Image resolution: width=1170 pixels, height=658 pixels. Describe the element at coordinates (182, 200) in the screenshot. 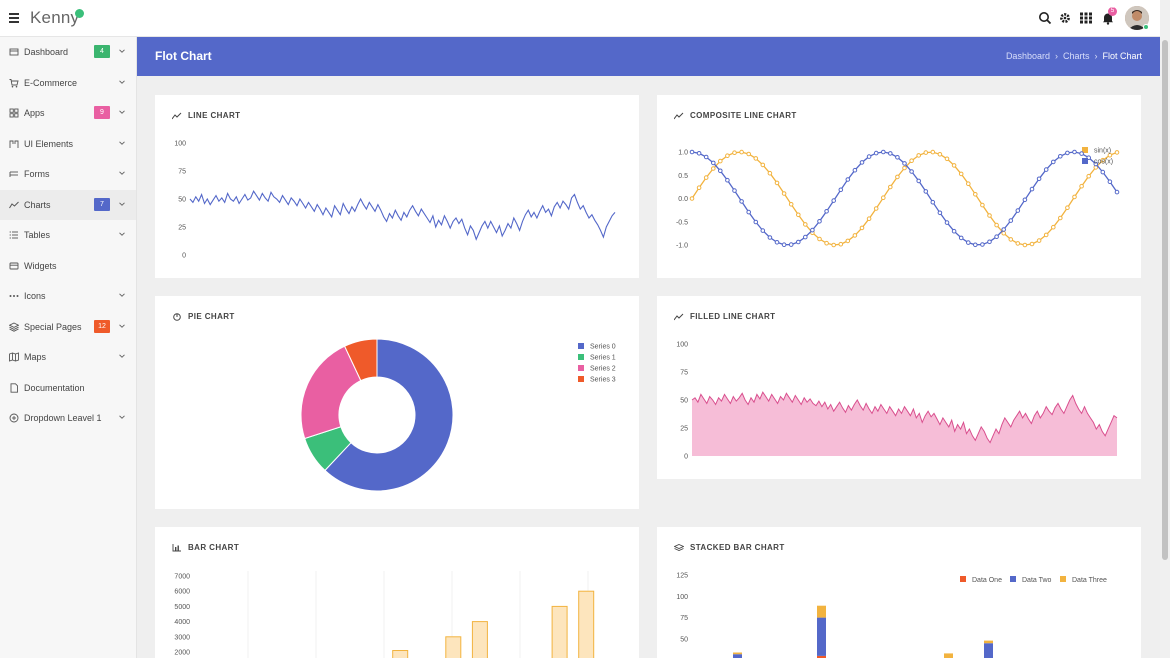

I see `y-tick-label: 50` at that location.